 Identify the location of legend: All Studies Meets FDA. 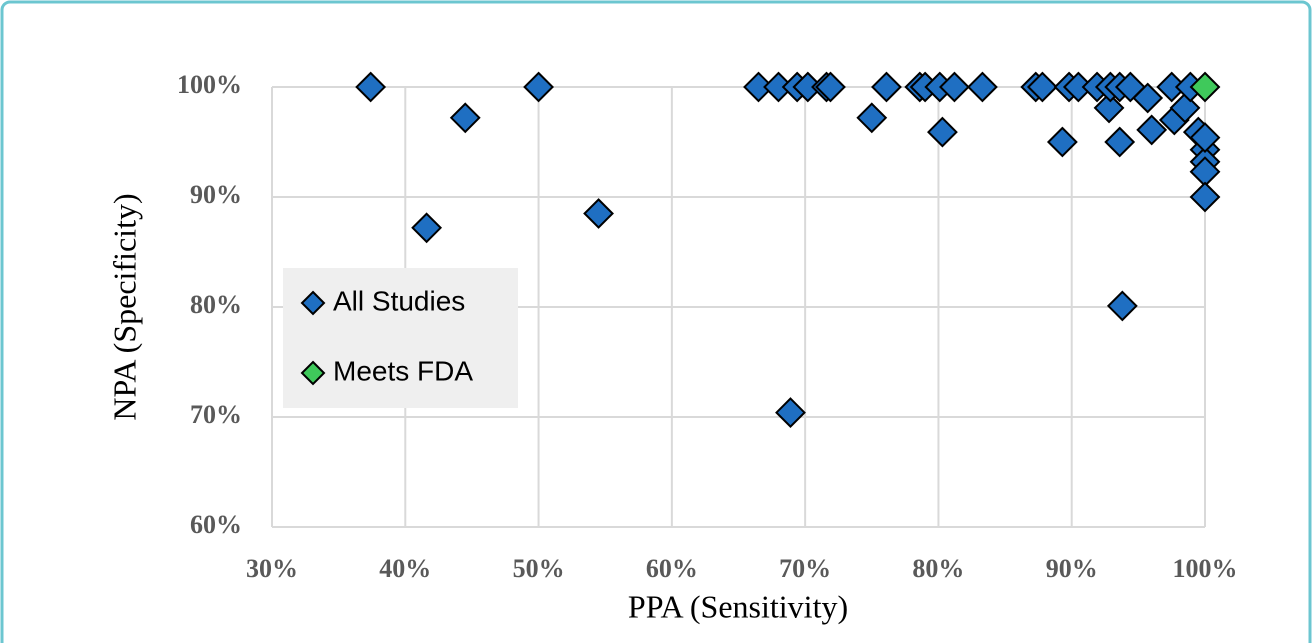
(400, 338).